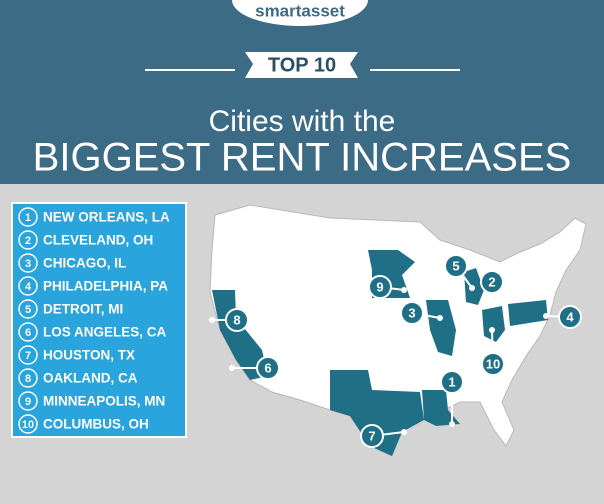 Image resolution: width=604 pixels, height=504 pixels. What do you see at coordinates (84, 263) in the screenshot?
I see `city-name: CHICAGO, IL` at bounding box center [84, 263].